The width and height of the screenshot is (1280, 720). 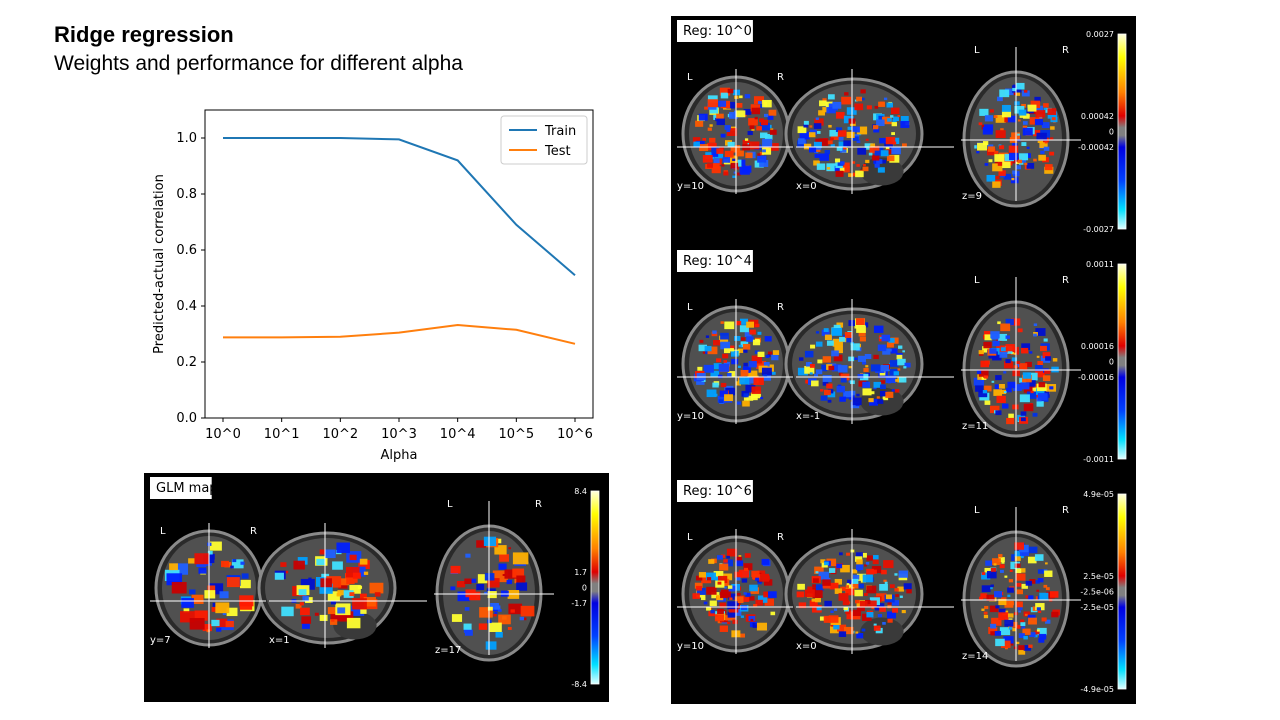 What do you see at coordinates (186, 138) in the screenshot?
I see `y-tick-label: 1.0` at bounding box center [186, 138].